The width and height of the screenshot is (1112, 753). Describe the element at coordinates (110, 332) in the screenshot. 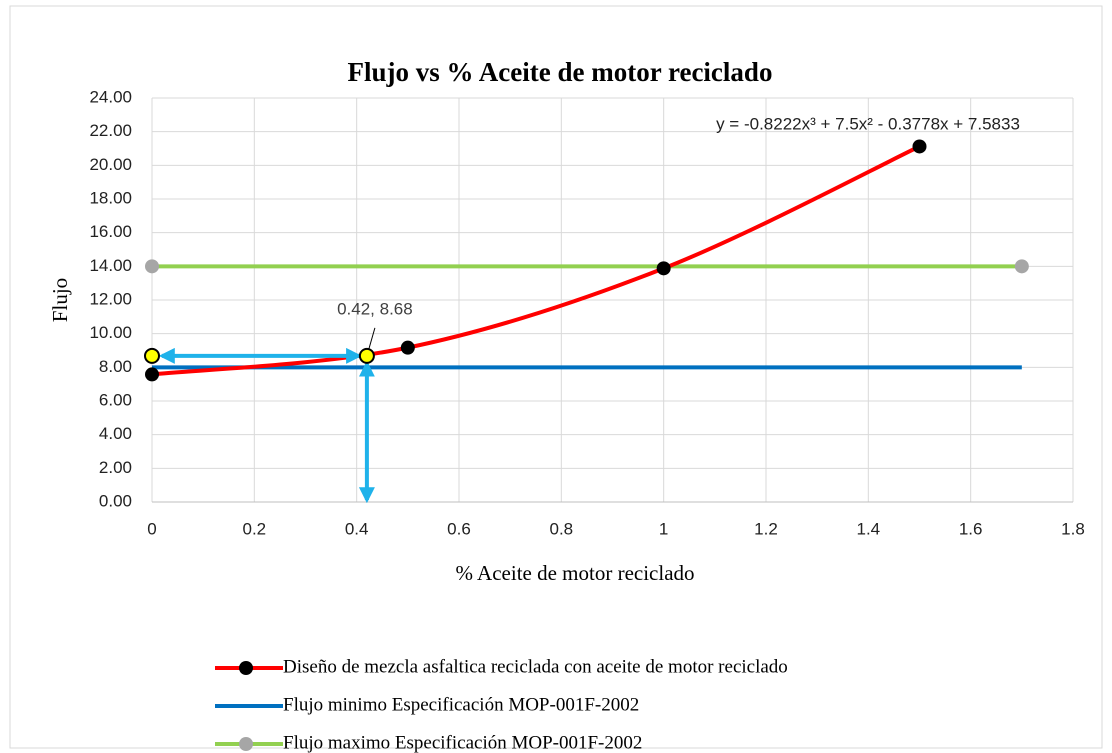

I see `y-tick-label: 10.00` at that location.